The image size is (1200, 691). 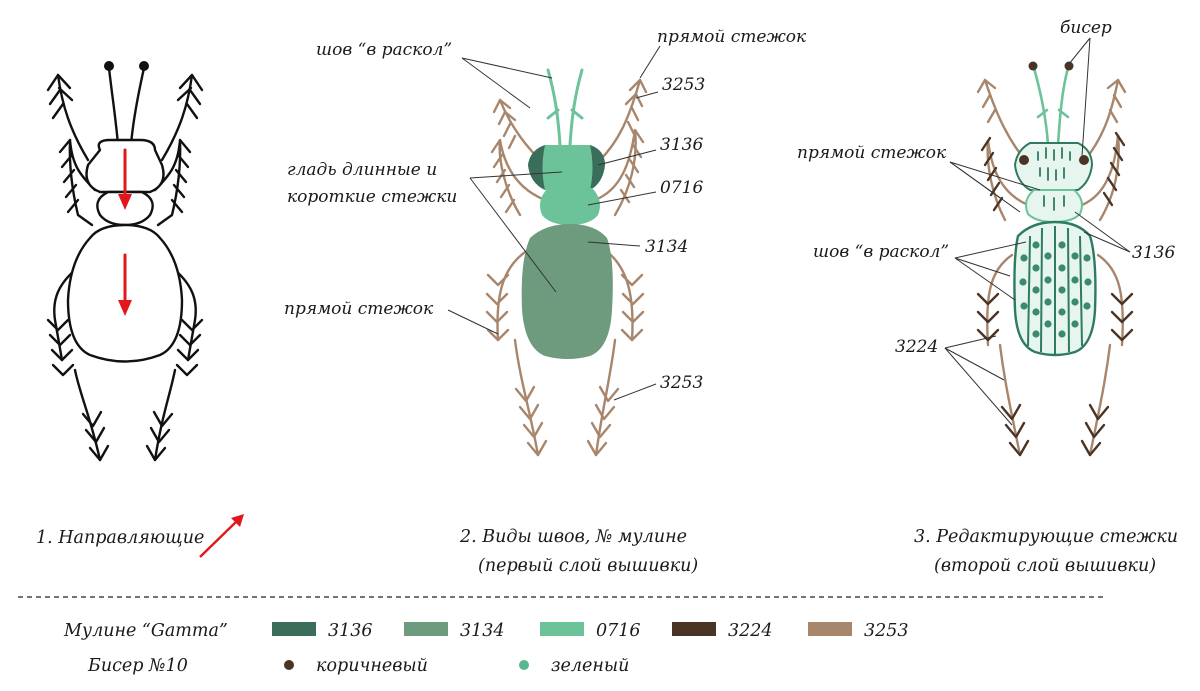 I want to click on p3-label-split-stitch: шов “в раскол”, so click(x=881, y=252).